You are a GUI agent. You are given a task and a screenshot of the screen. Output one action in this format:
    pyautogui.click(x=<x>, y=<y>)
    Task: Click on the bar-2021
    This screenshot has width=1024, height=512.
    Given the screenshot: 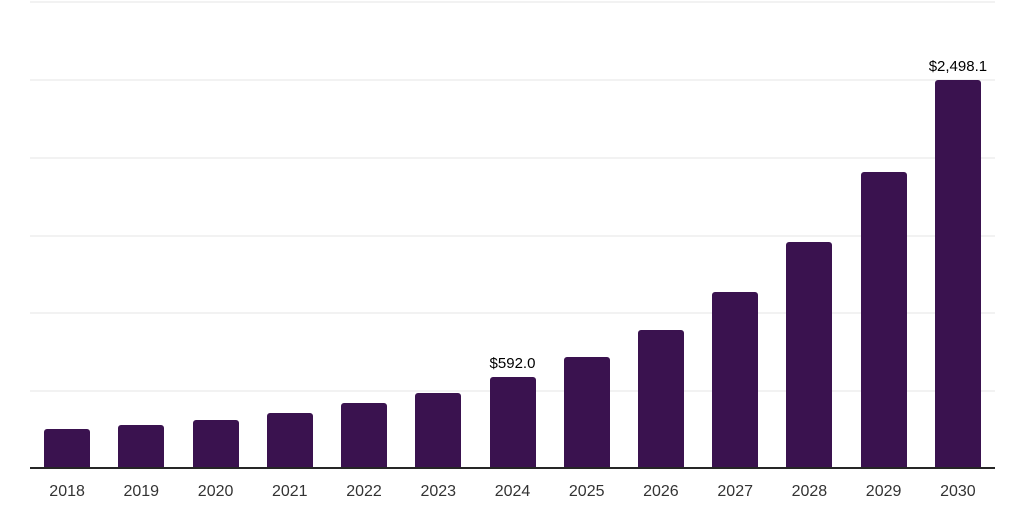 What is the action you would take?
    pyautogui.click(x=289, y=441)
    